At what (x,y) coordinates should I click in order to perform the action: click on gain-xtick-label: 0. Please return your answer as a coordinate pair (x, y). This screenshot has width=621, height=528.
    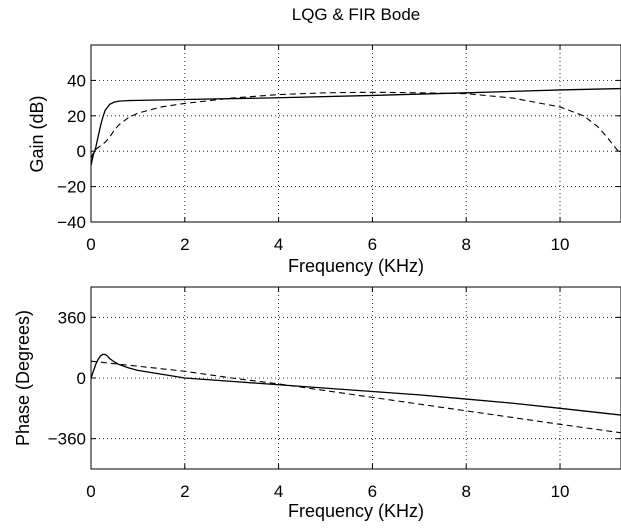
    Looking at the image, I should click on (90, 244).